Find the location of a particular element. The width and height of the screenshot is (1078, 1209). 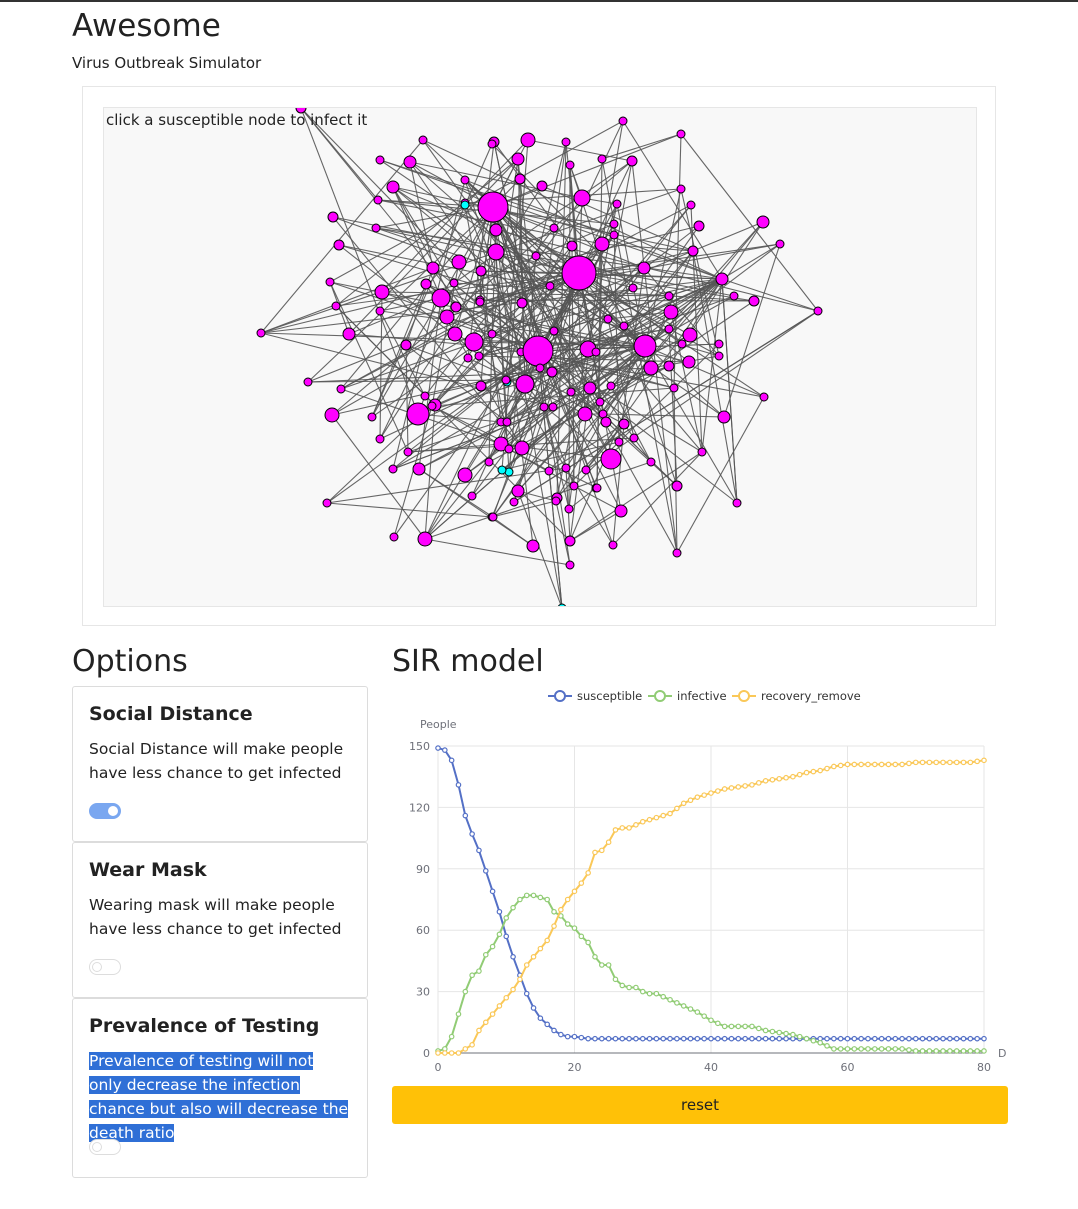

legend-item-susceptible: susceptible is located at coordinates (595, 696).